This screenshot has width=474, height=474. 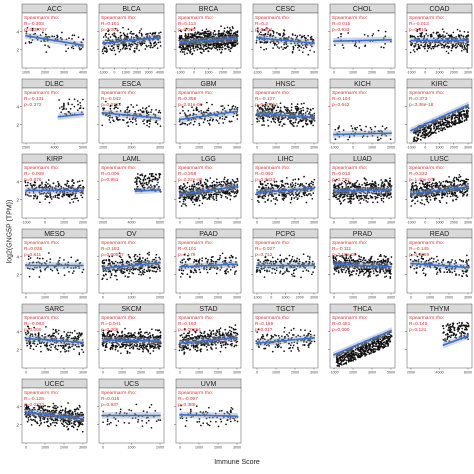 I want to click on rho-value: R=-0.127, so click(x=265, y=99).